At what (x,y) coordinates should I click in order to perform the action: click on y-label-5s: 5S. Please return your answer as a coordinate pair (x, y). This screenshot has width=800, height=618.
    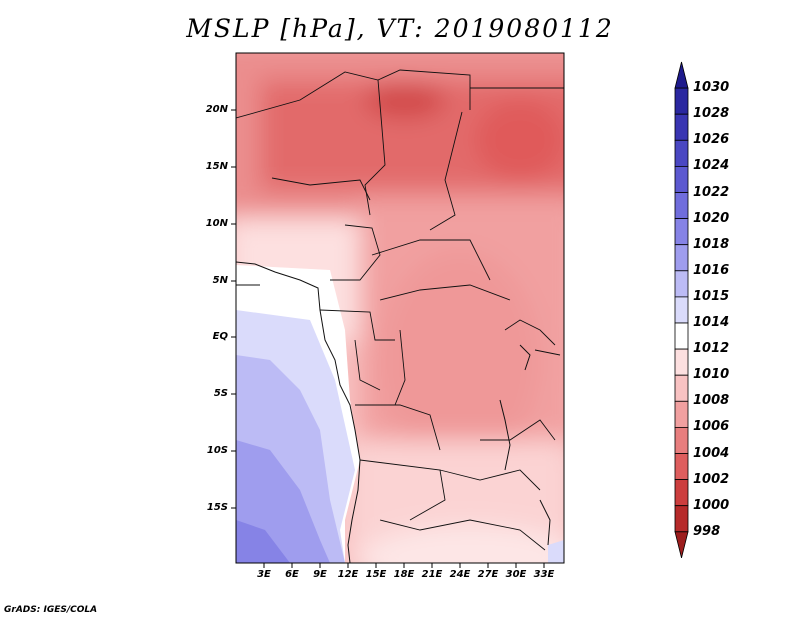
    Looking at the image, I should click on (220, 393).